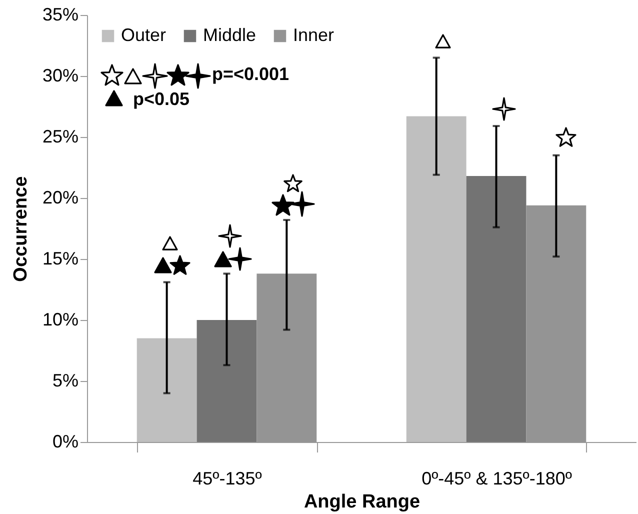 The width and height of the screenshot is (638, 514). What do you see at coordinates (60, 198) in the screenshot?
I see `y-tick-label: 20%` at bounding box center [60, 198].